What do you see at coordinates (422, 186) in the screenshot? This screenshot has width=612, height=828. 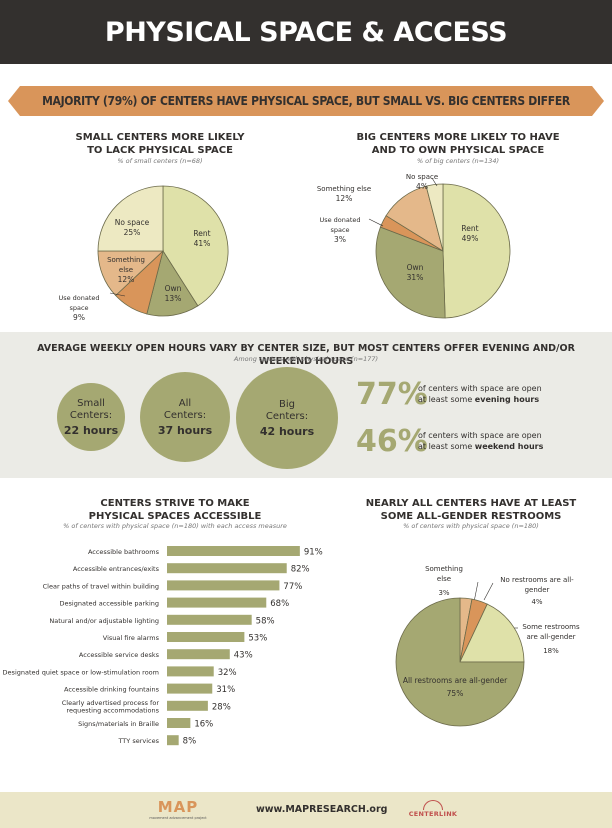 I see `big-nospace-pct: 4%` at bounding box center [422, 186].